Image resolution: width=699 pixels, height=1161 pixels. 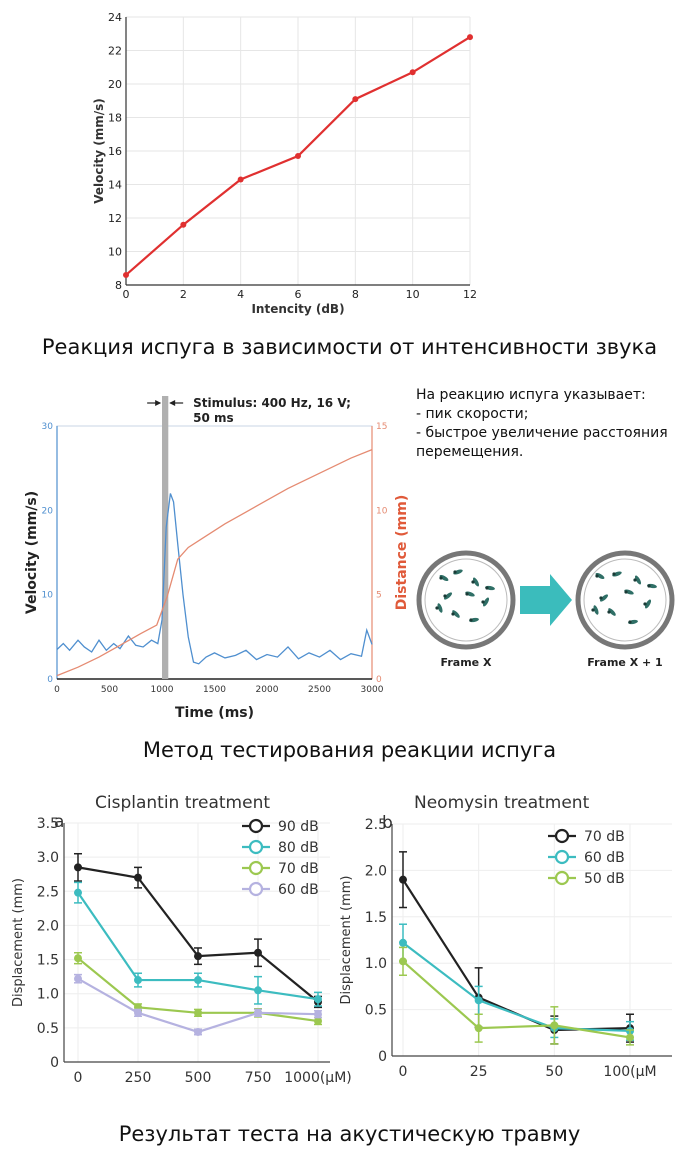 I want to click on plot-frame, so click(x=214, y=552).